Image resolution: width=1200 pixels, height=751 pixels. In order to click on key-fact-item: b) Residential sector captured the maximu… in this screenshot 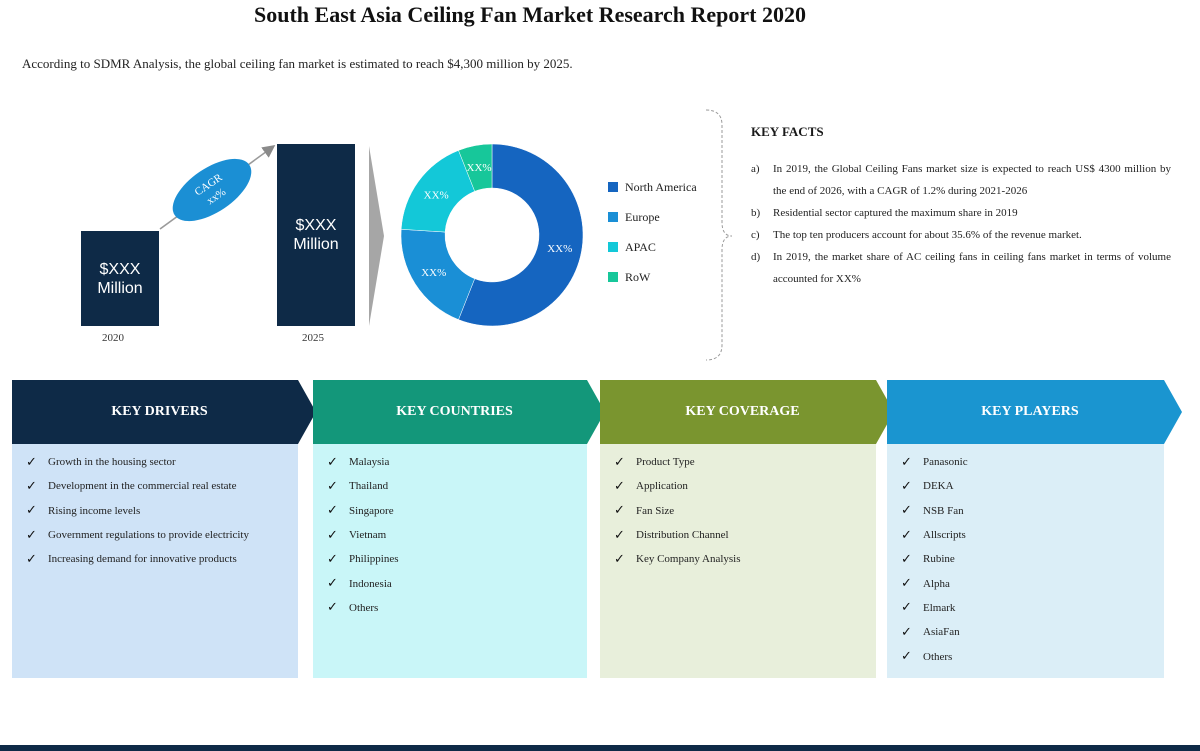, I will do `click(961, 213)`.